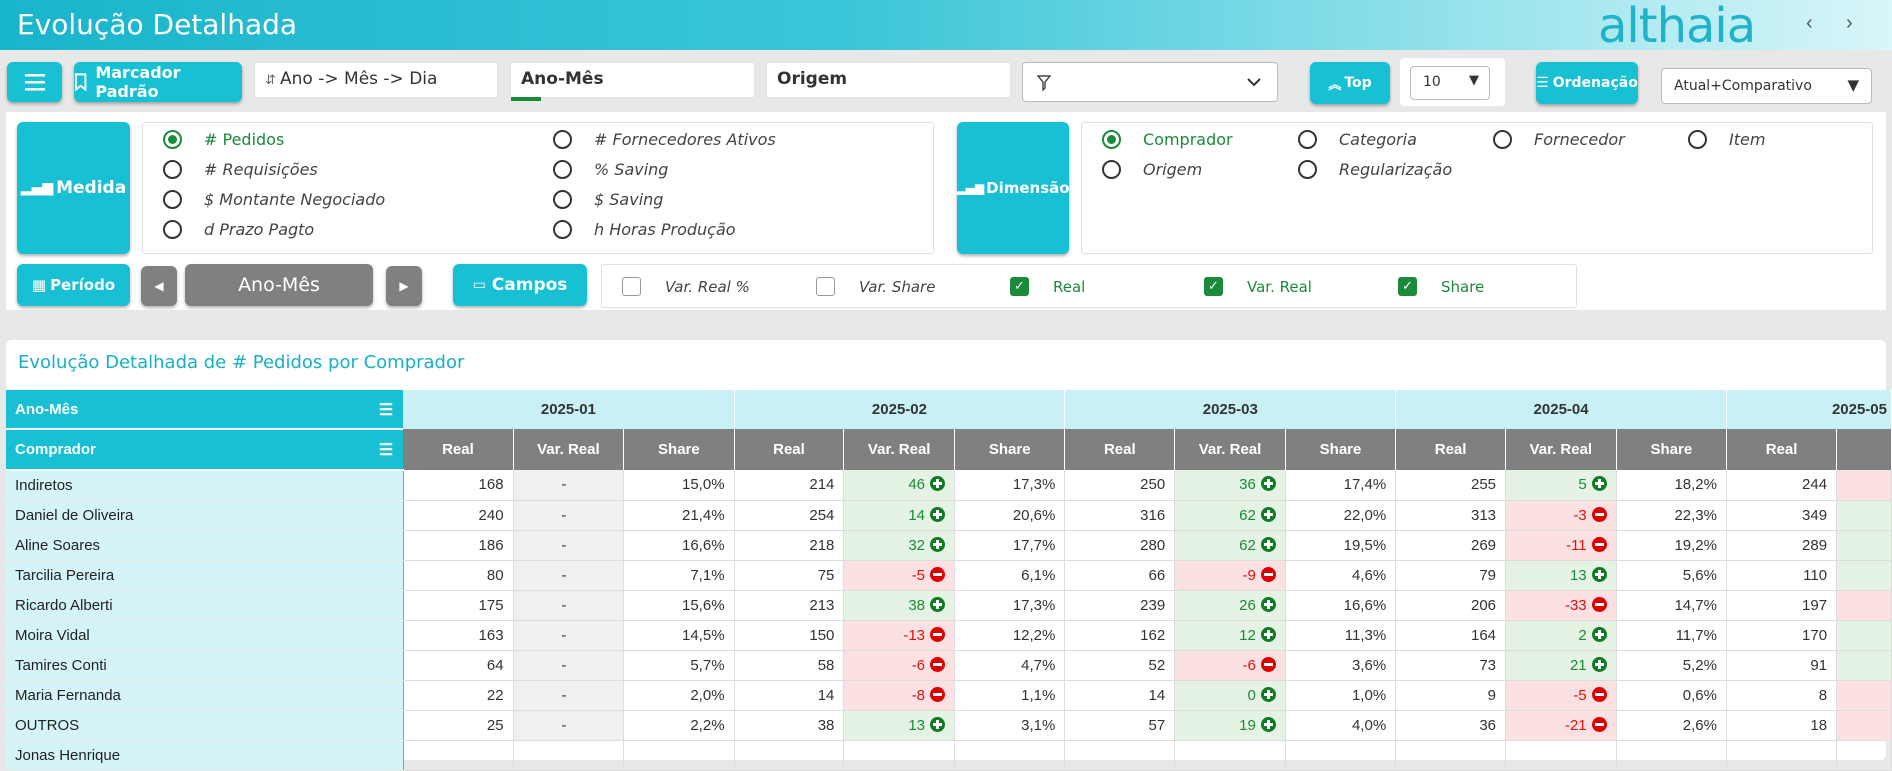 This screenshot has height=771, width=1892. Describe the element at coordinates (376, 80) in the screenshot. I see `hierarchy-field: ⇵ Ano -> Mês -> Dia` at that location.